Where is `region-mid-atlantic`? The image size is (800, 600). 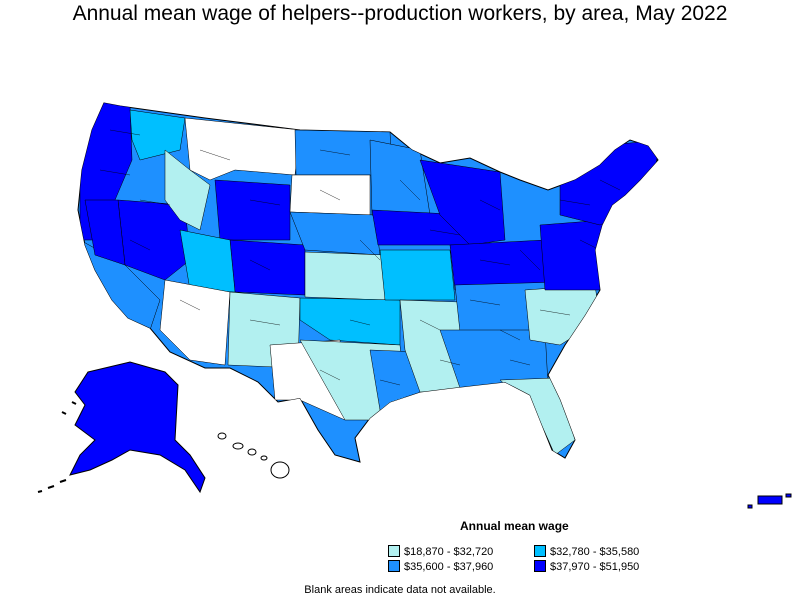
region-mid-atlantic is located at coordinates (572, 255).